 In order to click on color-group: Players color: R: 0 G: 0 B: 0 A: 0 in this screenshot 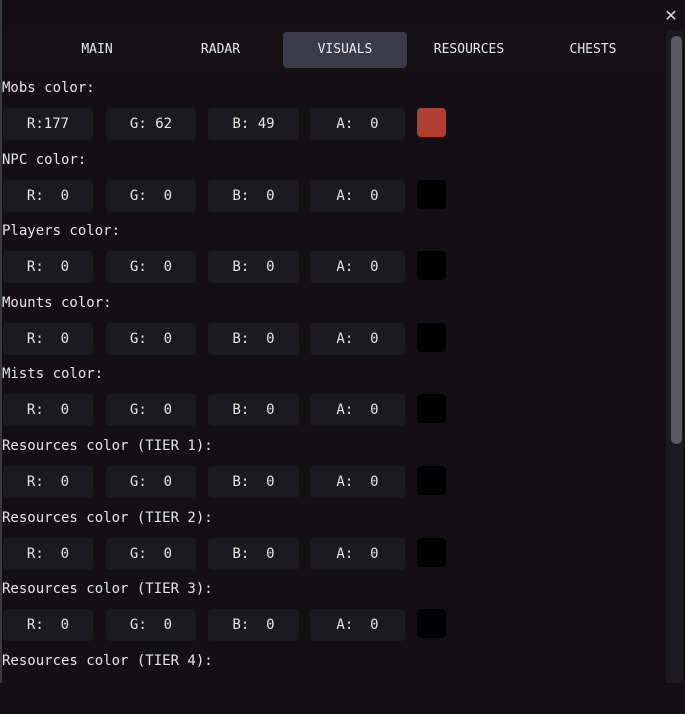, I will do `click(332, 249)`.